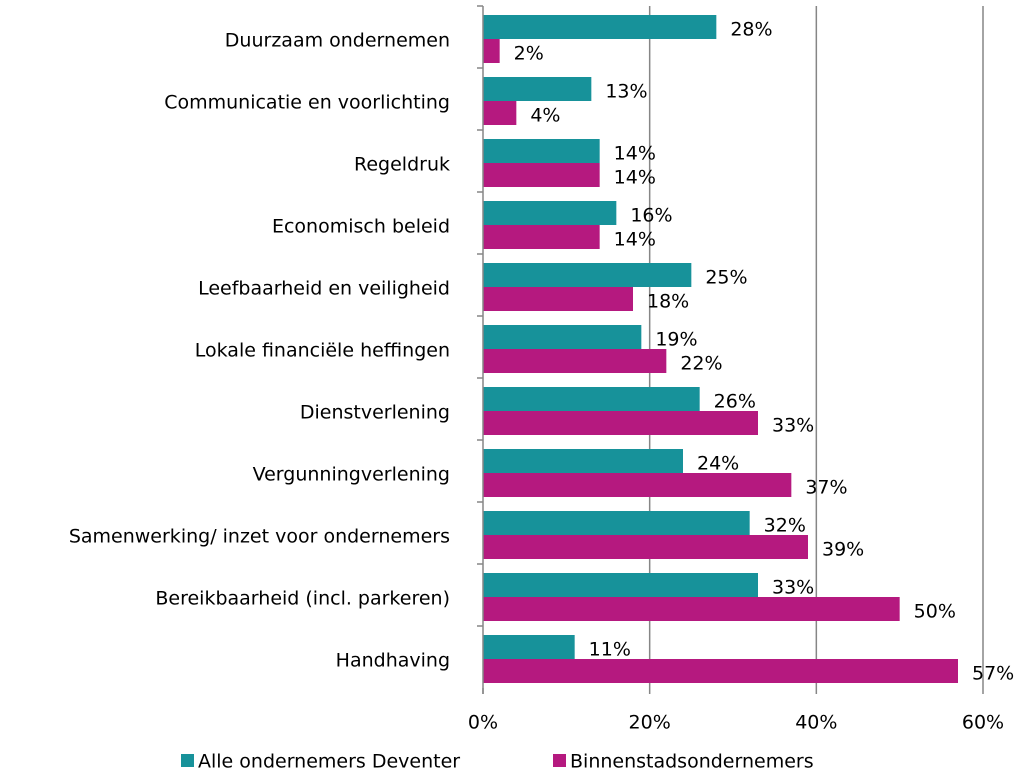 This screenshot has width=1023, height=771. I want to click on data-label: 25%, so click(726, 278).